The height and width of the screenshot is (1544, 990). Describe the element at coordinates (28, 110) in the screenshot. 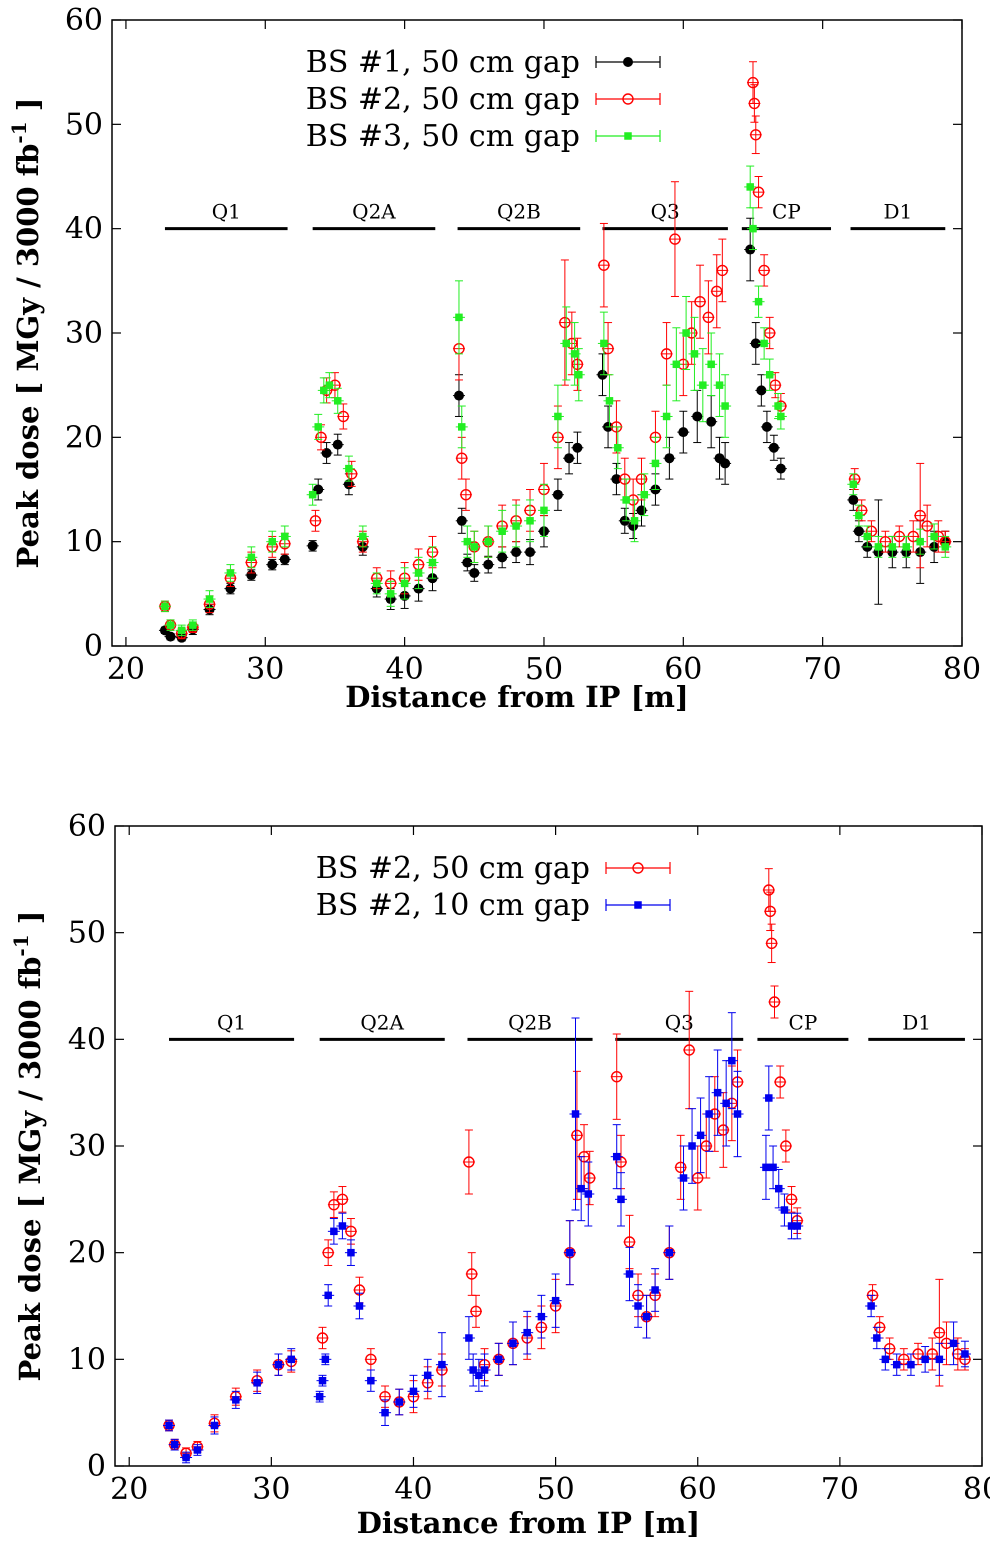

I see `y-axis-title-close: ]` at that location.